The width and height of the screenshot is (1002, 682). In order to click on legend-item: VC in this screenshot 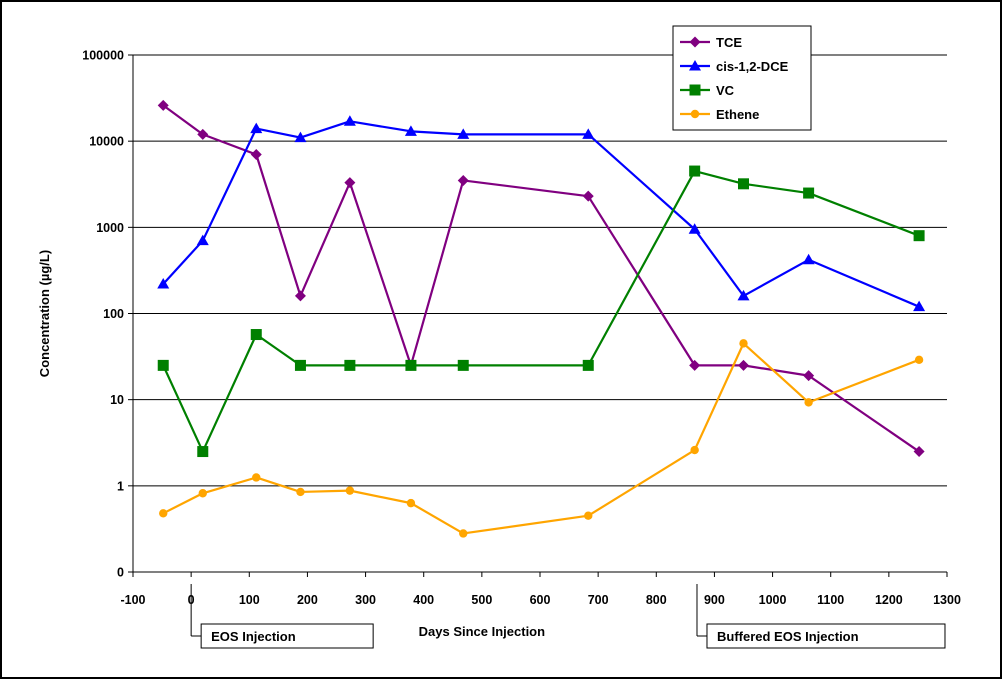, I will do `click(707, 90)`.